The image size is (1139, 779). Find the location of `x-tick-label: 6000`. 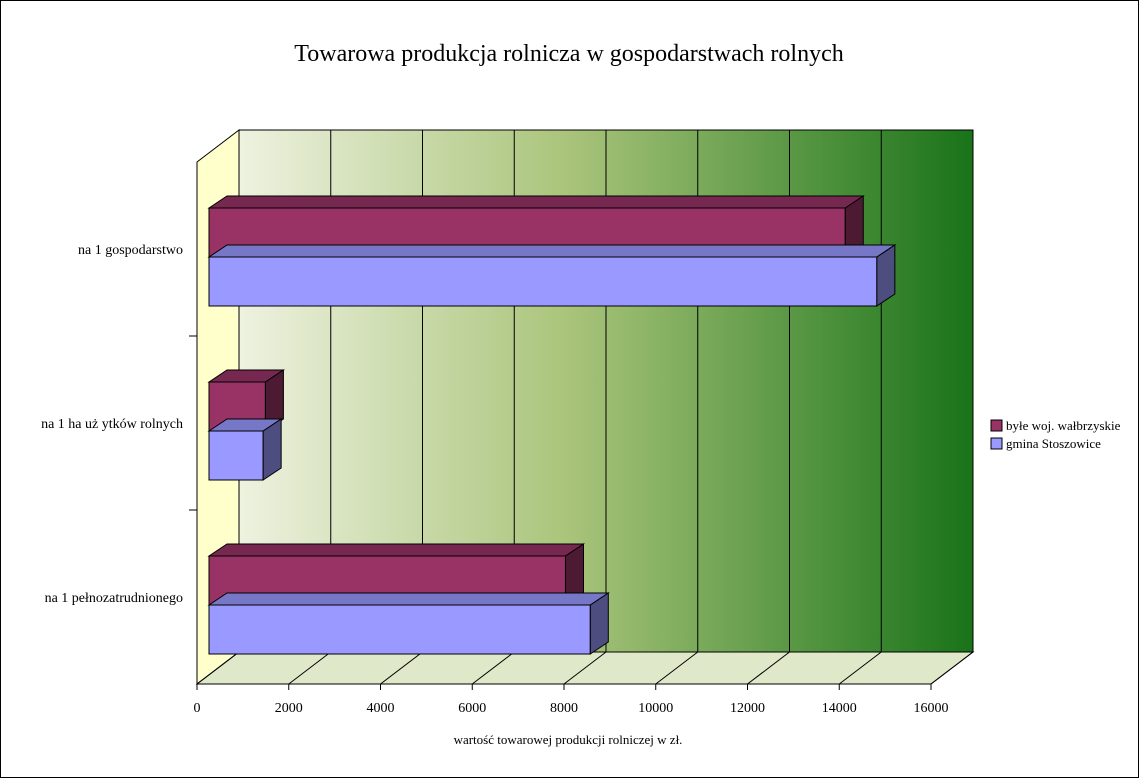

x-tick-label: 6000 is located at coordinates (472, 708).